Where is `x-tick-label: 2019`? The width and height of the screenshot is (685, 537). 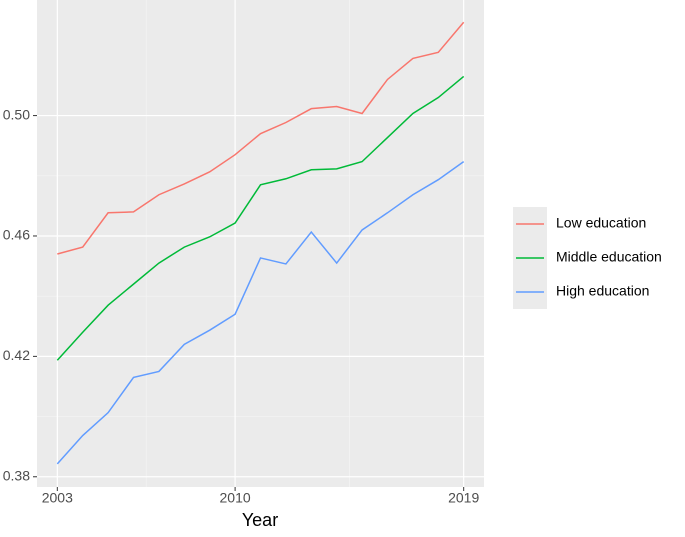 x-tick-label: 2019 is located at coordinates (463, 498).